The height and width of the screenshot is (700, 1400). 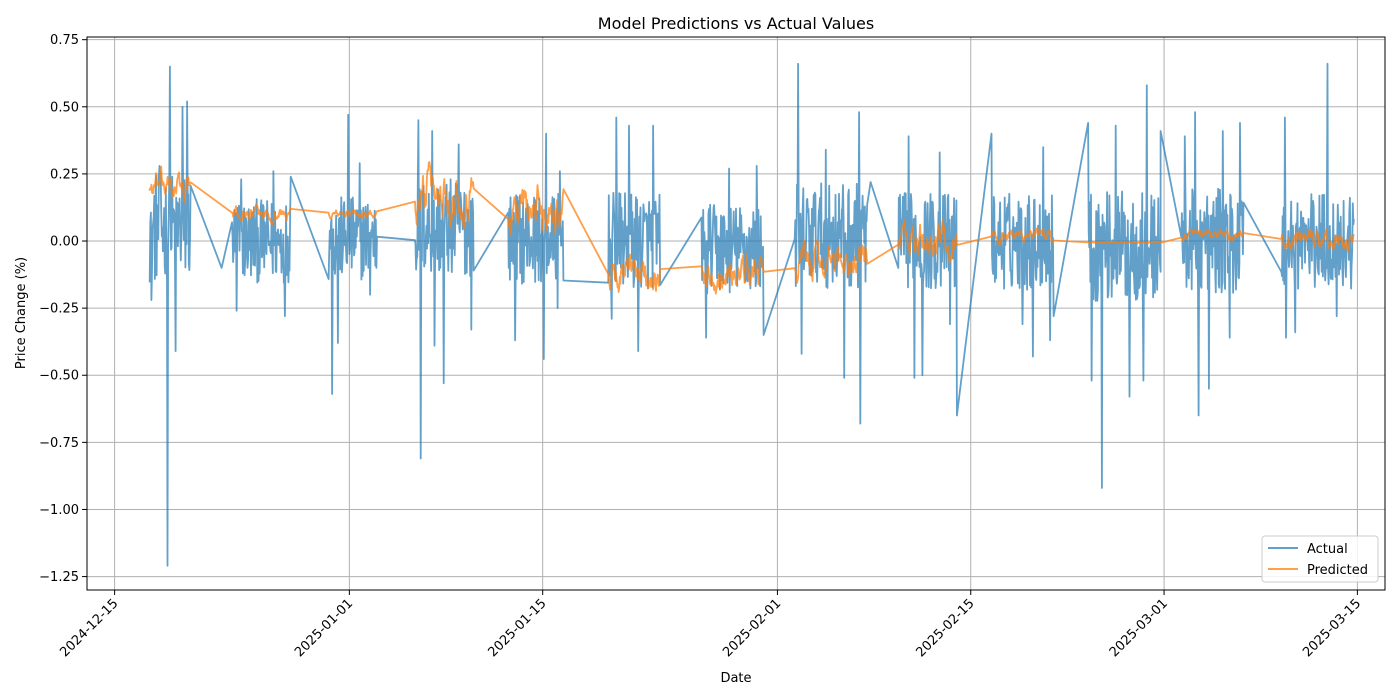 I want to click on y-tick-label: 0.00, so click(x=64, y=242).